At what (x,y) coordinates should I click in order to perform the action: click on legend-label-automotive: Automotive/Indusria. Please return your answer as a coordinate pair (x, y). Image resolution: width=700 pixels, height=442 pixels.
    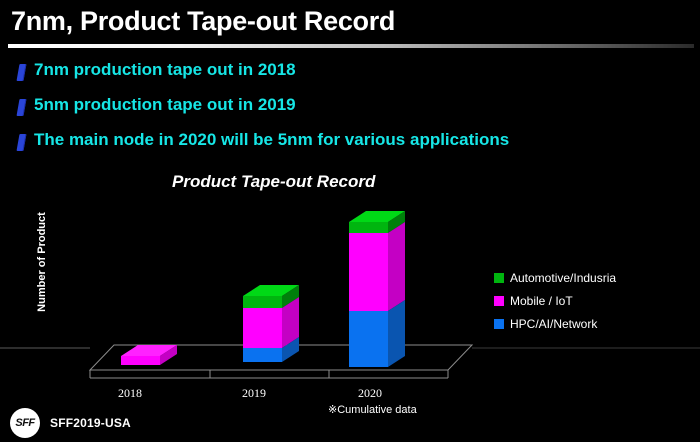
    Looking at the image, I should click on (563, 277).